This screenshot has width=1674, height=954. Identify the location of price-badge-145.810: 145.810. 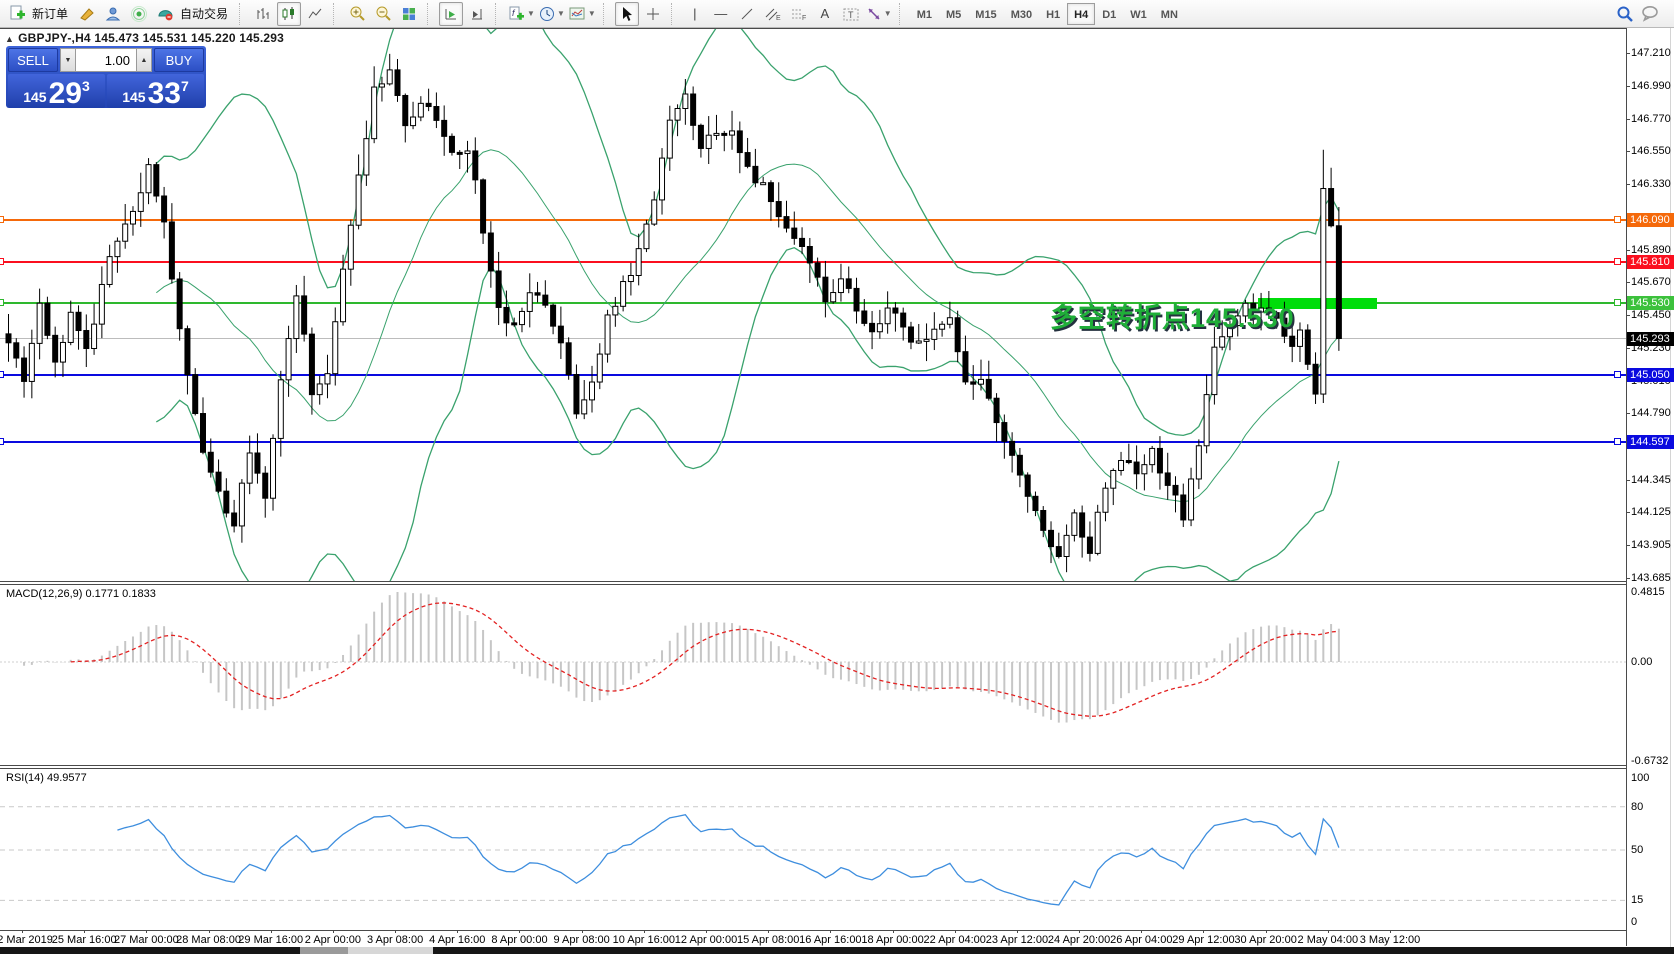
(1650, 261).